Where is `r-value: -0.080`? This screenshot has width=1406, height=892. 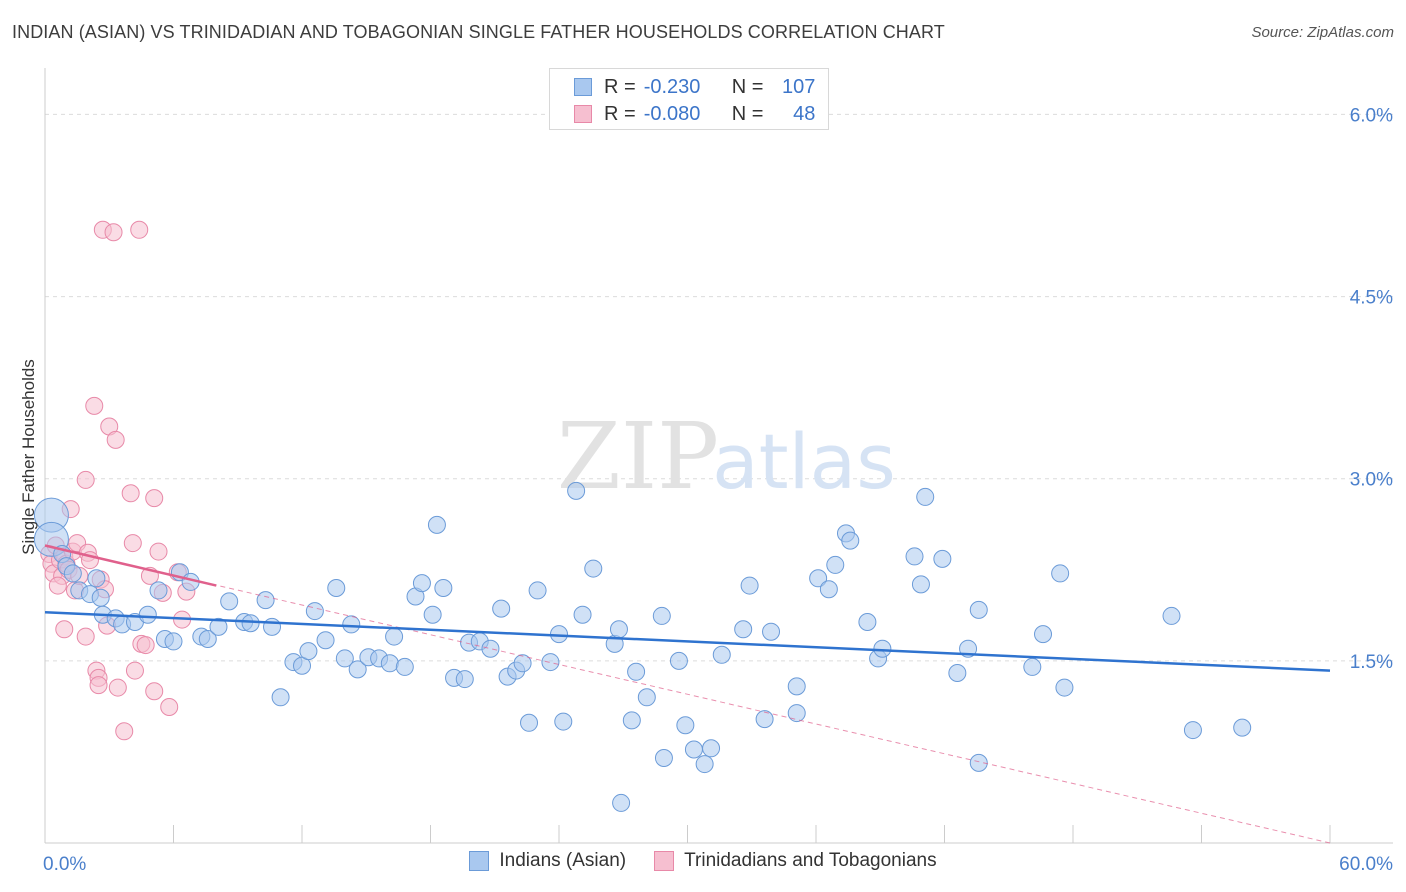 r-value: -0.080 is located at coordinates (672, 113).